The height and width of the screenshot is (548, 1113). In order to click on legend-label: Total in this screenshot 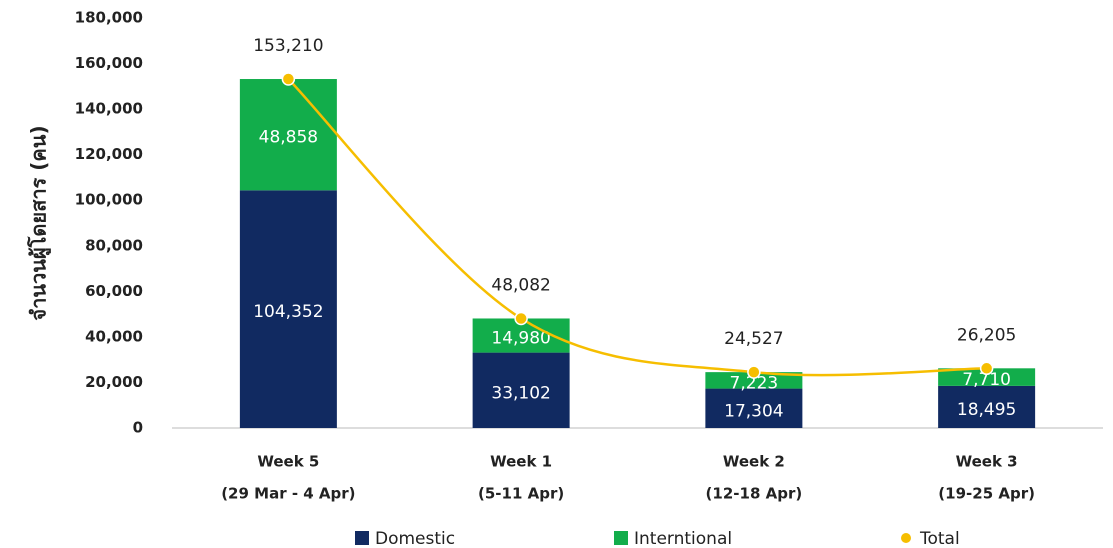, I will do `click(939, 538)`.